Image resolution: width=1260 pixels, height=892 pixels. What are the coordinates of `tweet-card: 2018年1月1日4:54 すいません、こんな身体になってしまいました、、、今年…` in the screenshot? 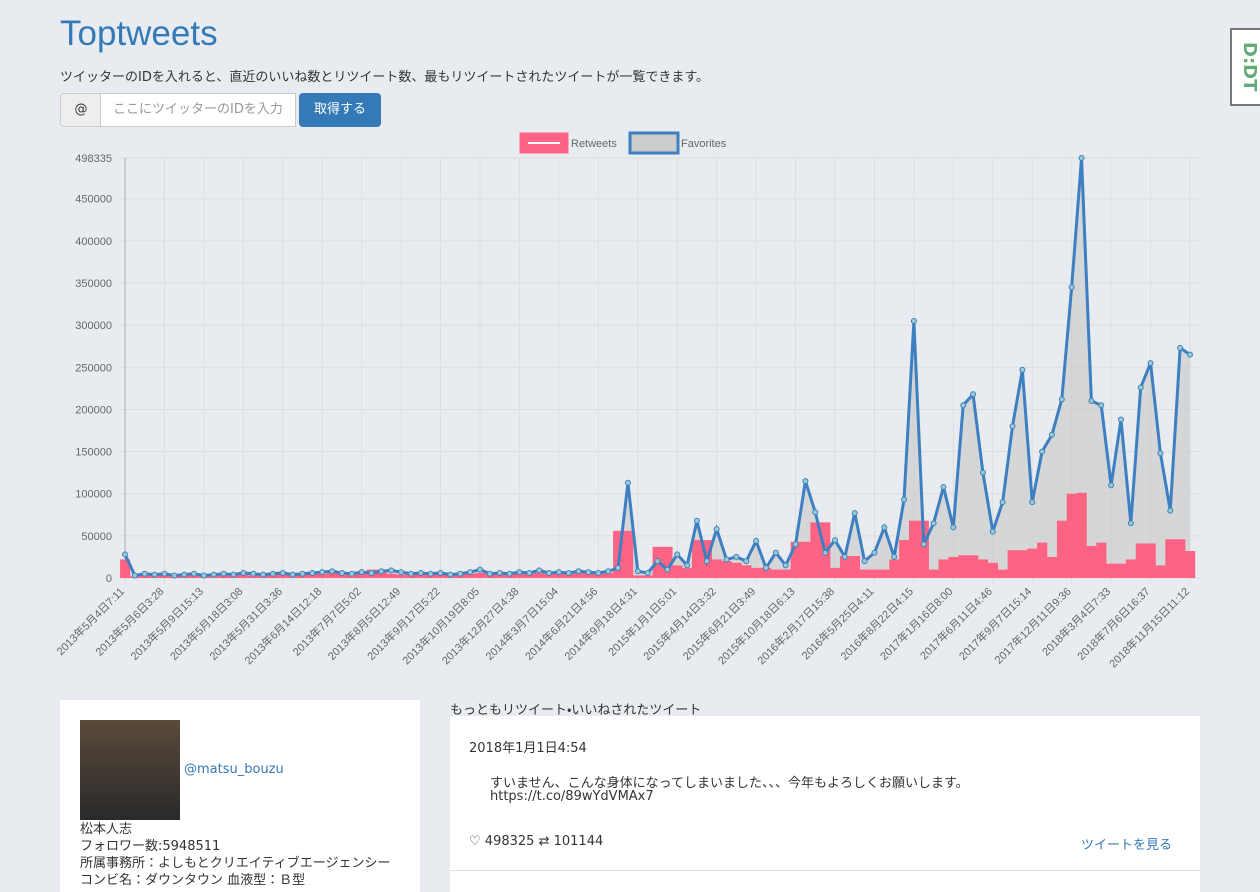 It's located at (825, 804).